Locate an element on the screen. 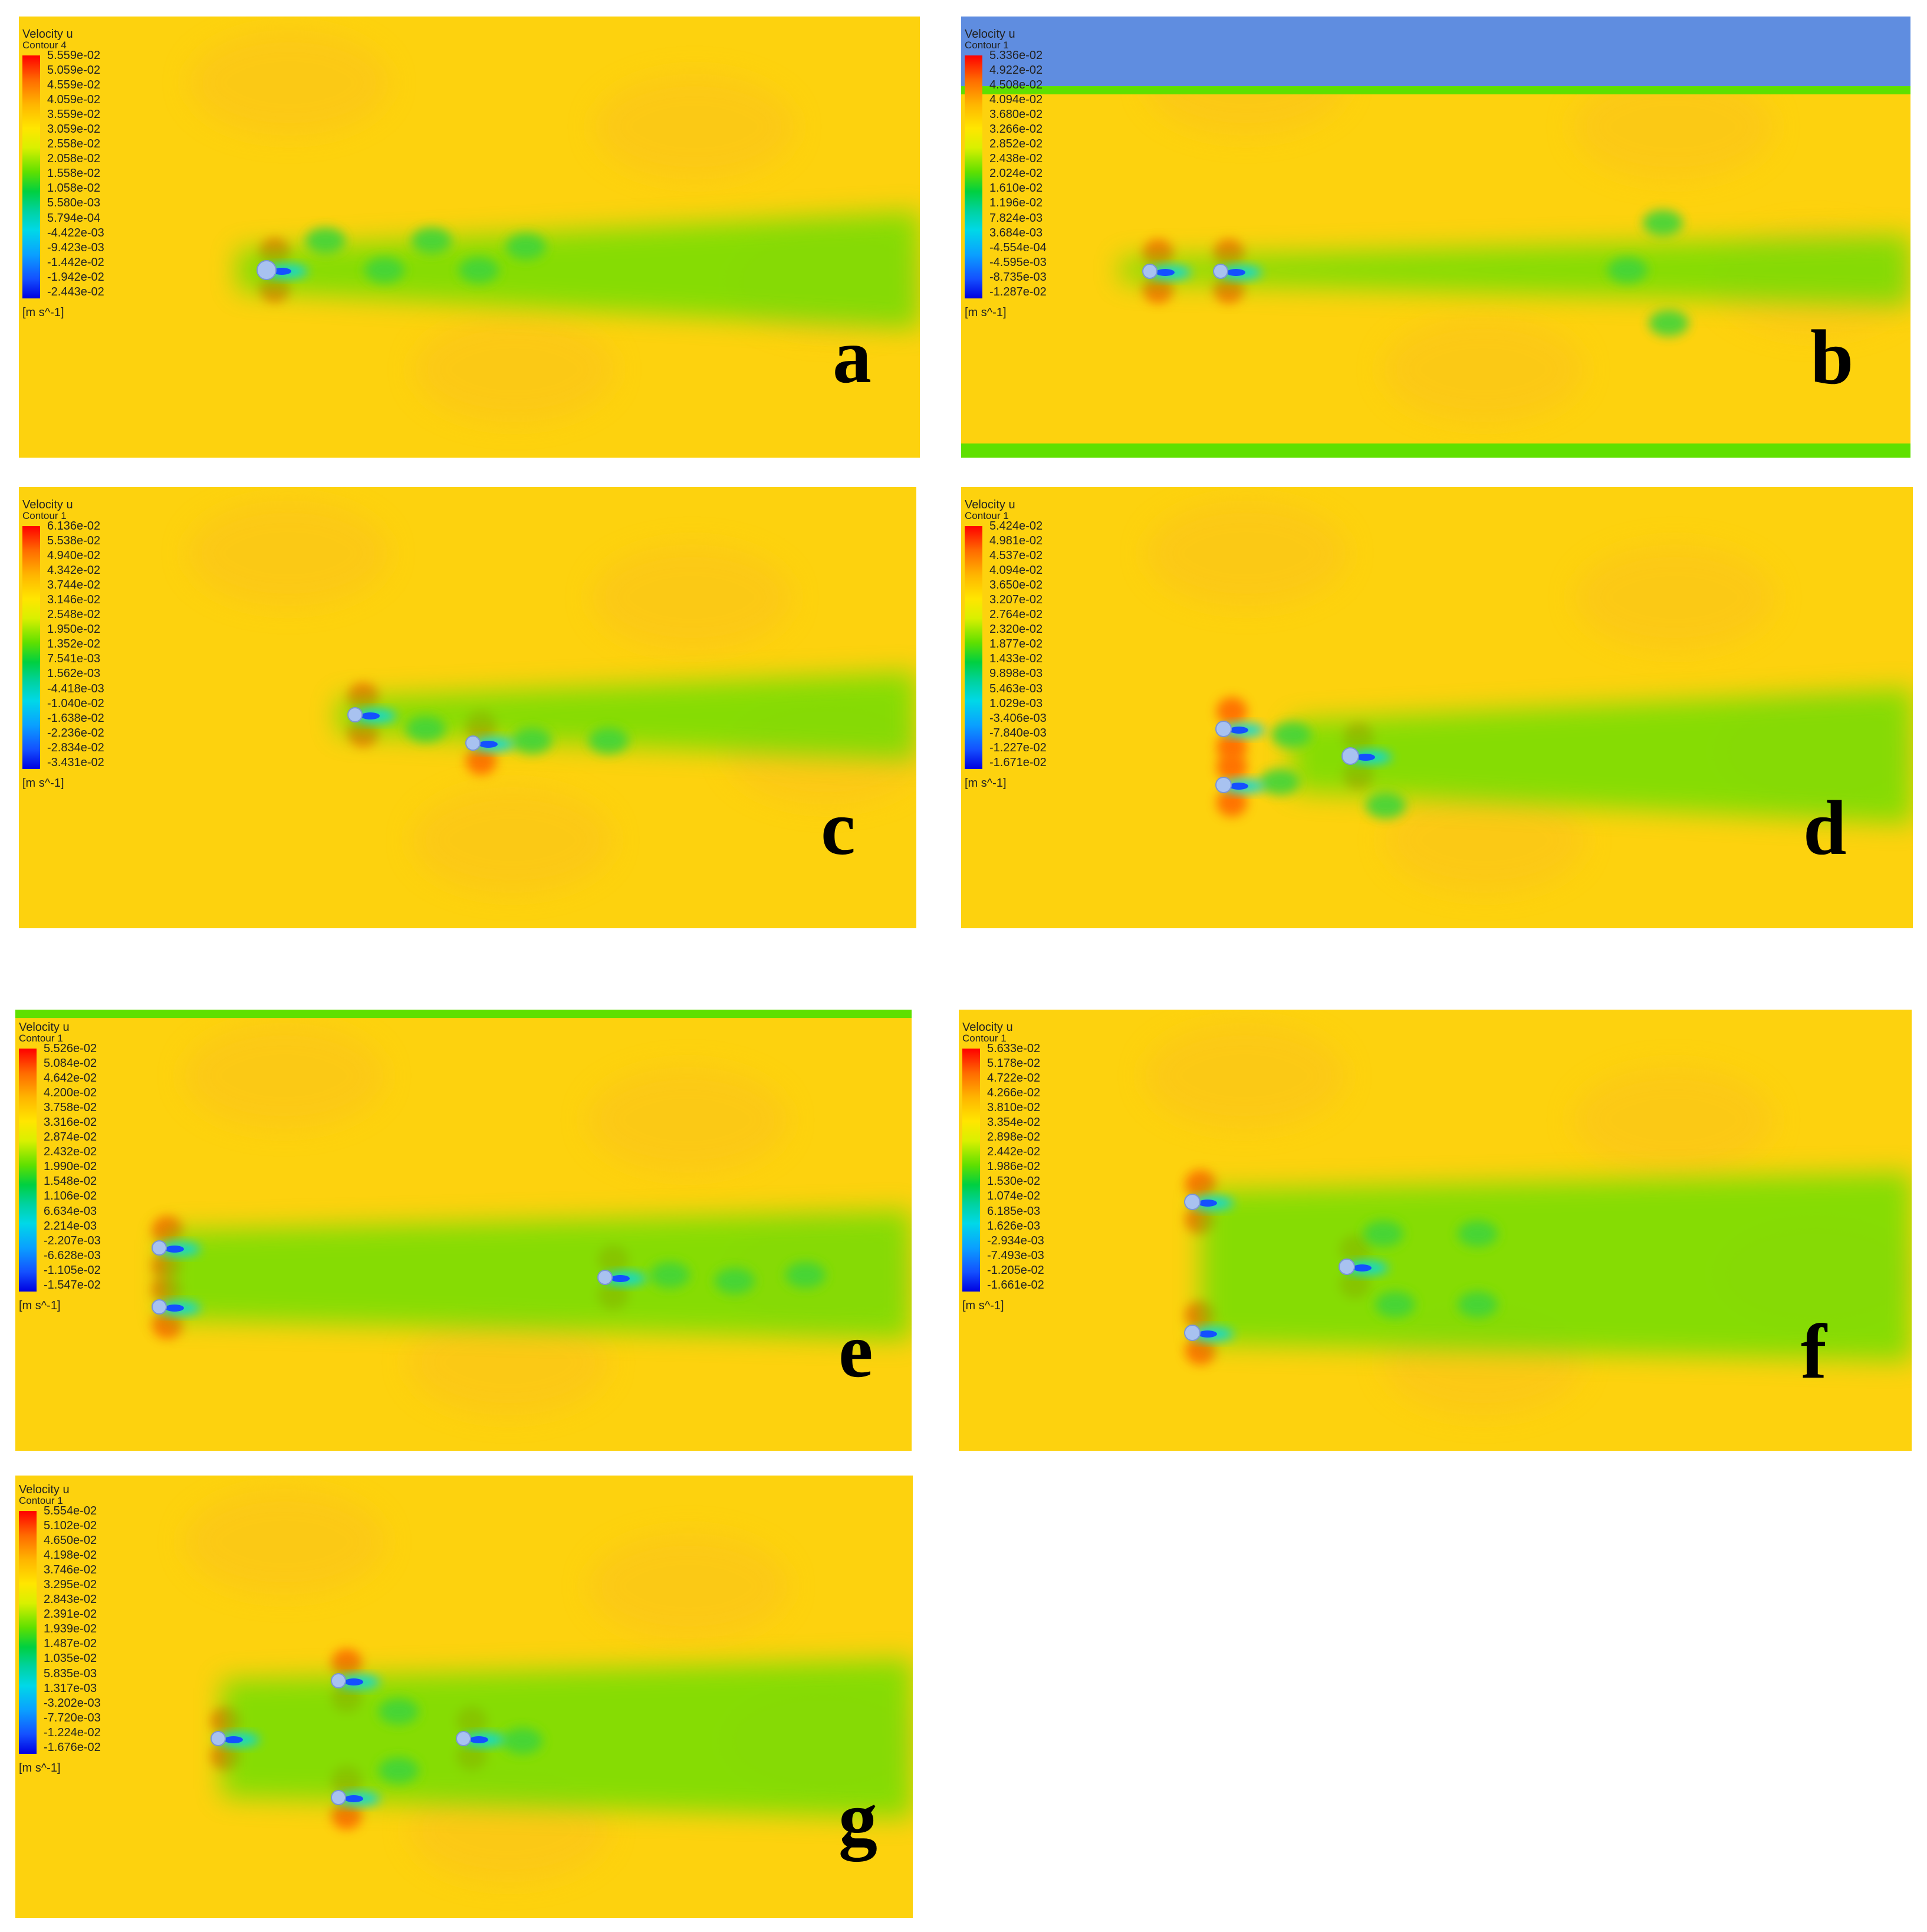  legend-tick-label: 2.843e-02 is located at coordinates (71, 1599).